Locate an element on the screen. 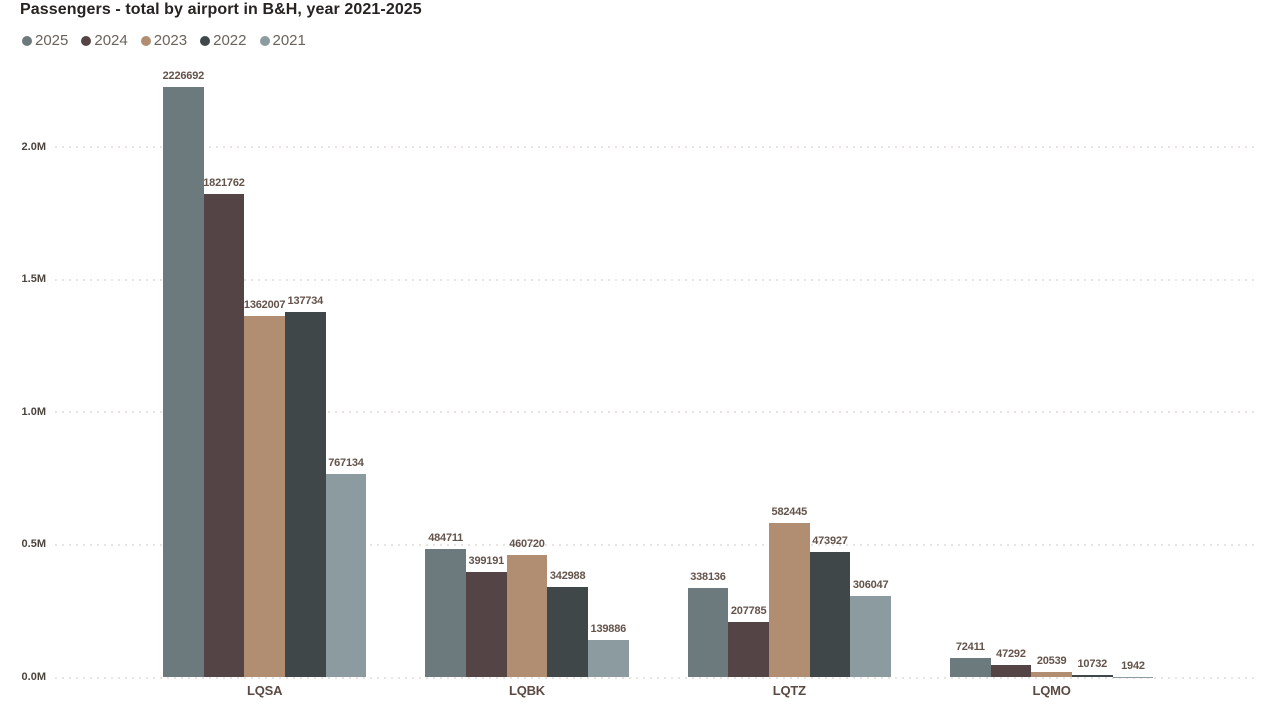  bar-2025-LQTZ is located at coordinates (708, 632).